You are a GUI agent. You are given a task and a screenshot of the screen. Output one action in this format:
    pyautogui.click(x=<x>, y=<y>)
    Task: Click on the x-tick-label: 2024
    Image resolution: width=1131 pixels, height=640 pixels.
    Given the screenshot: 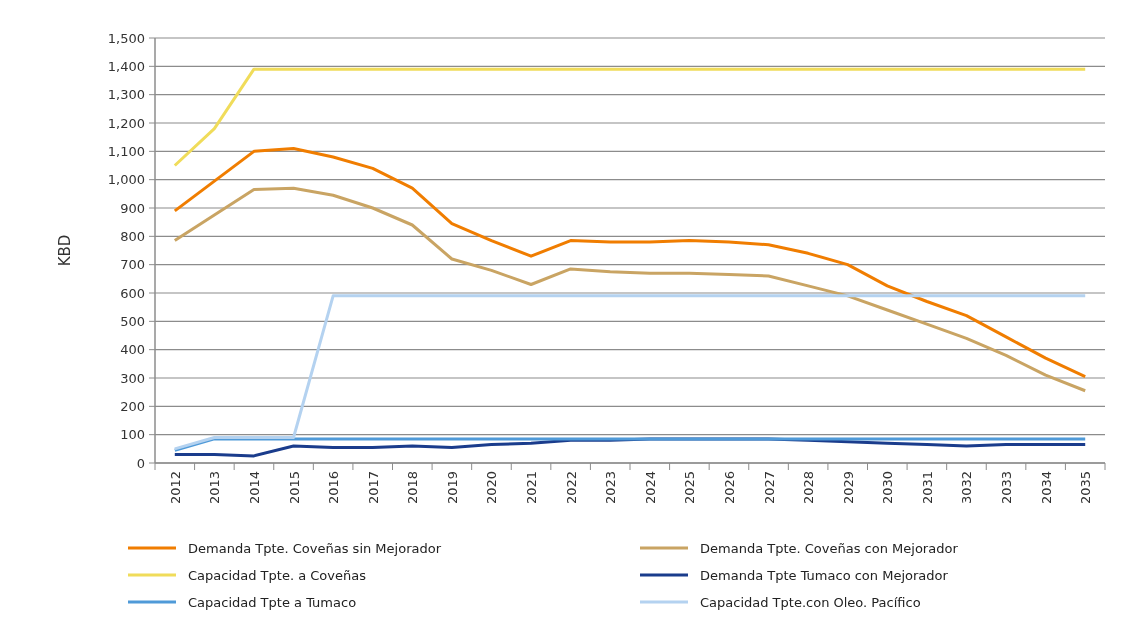 What is the action you would take?
    pyautogui.click(x=650, y=488)
    